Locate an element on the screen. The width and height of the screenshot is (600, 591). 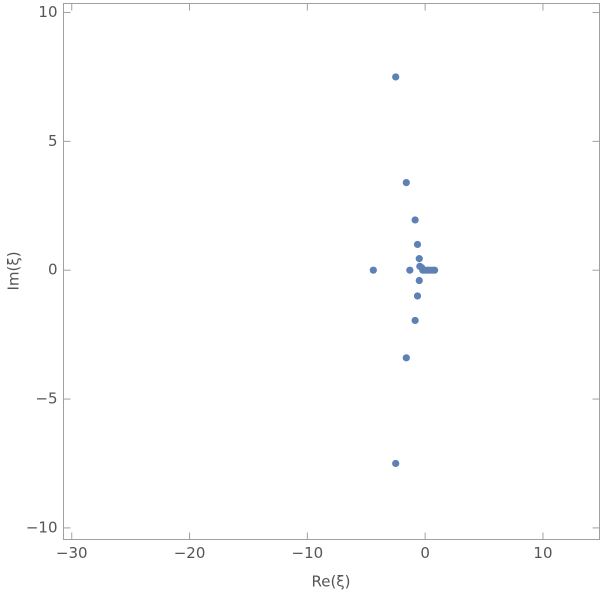
y-tick-label: −5 is located at coordinates (46, 399).